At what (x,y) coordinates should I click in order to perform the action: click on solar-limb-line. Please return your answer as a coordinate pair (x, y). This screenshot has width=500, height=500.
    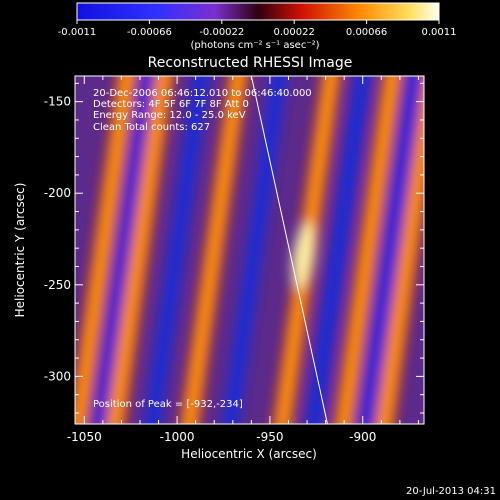
    Looking at the image, I should click on (289, 250).